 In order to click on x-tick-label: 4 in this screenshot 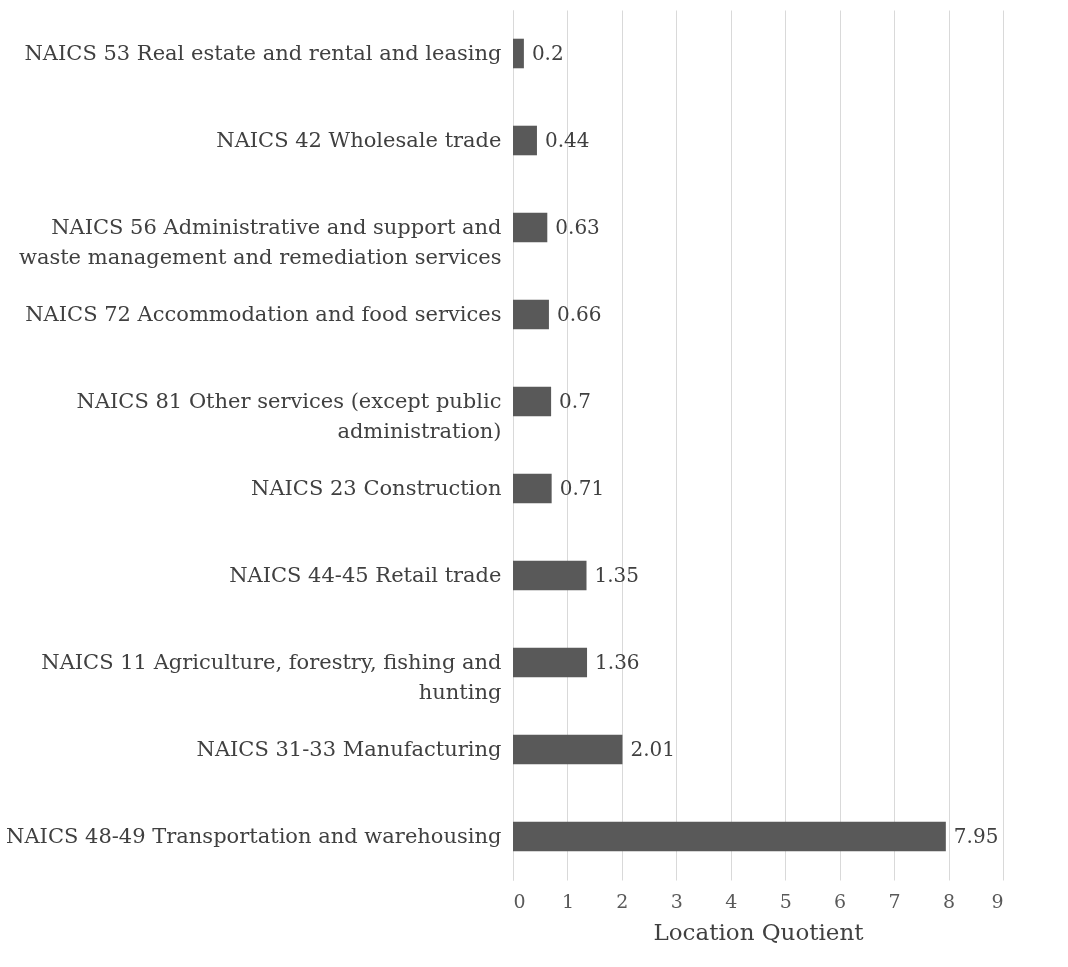, I will do `click(731, 900)`.